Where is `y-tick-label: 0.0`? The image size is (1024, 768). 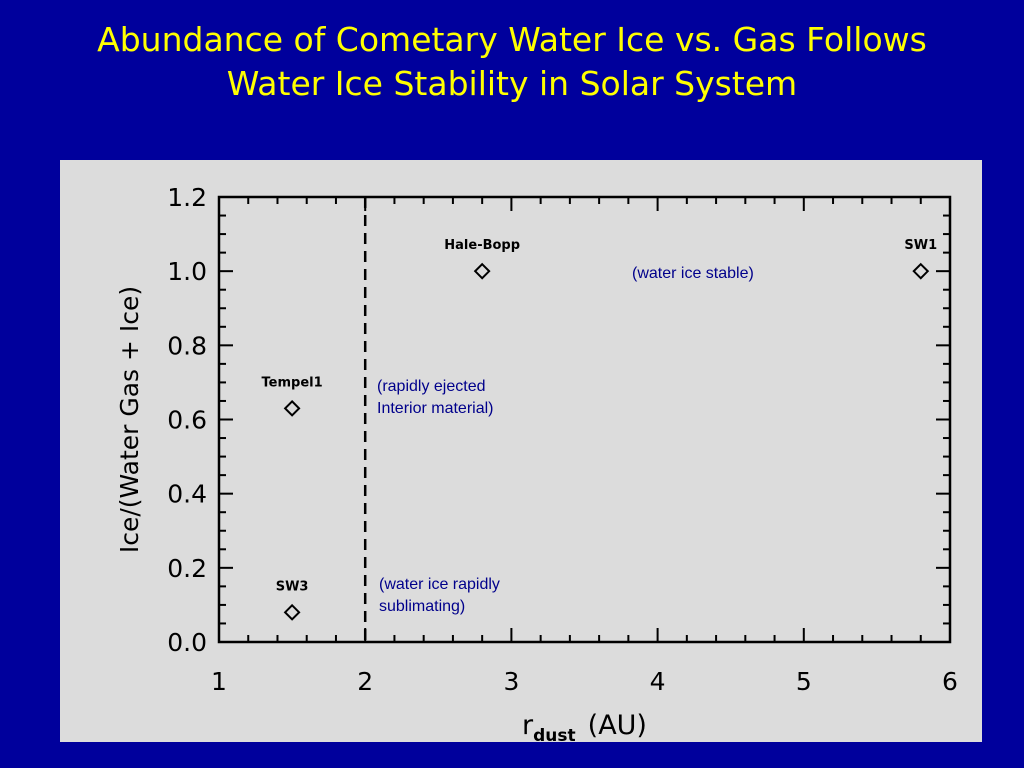 y-tick-label: 0.0 is located at coordinates (187, 642).